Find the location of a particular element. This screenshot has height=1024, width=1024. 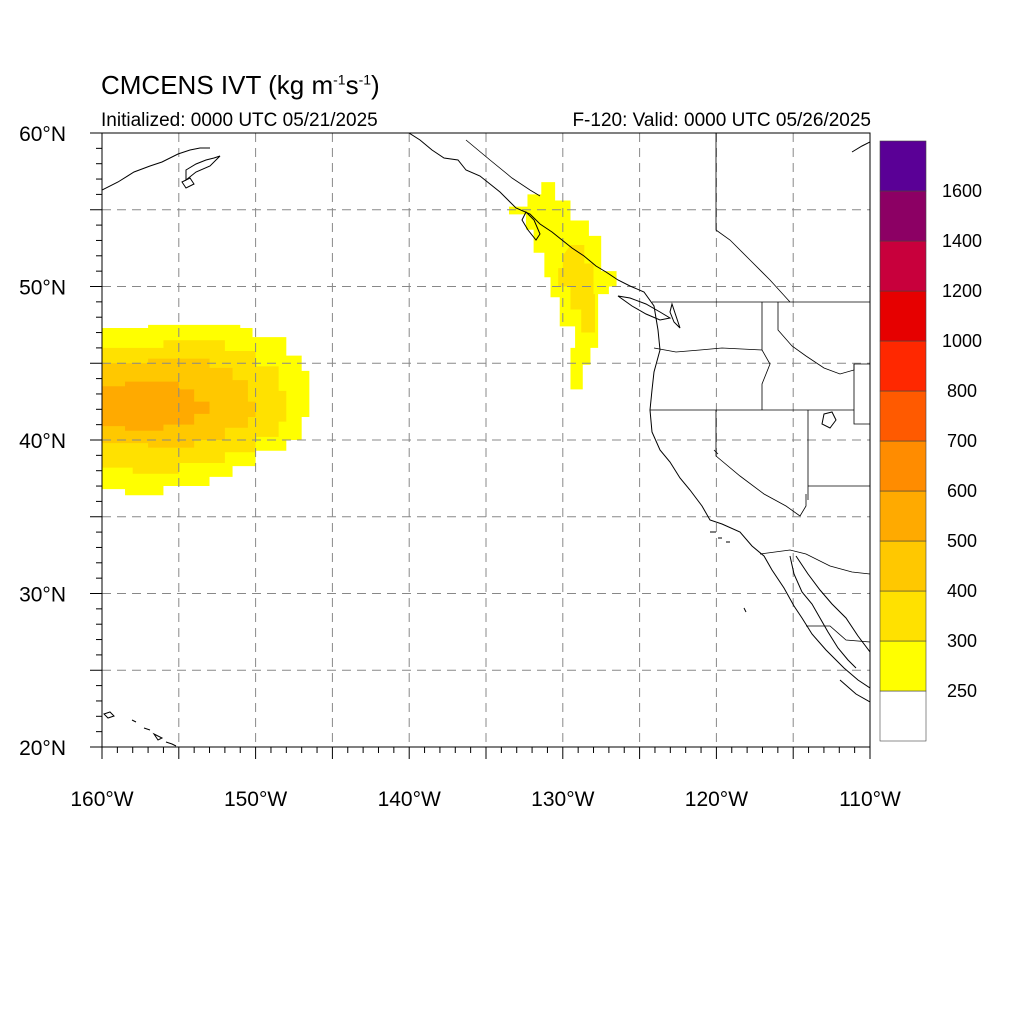

mexico-coast is located at coordinates (854, 691).